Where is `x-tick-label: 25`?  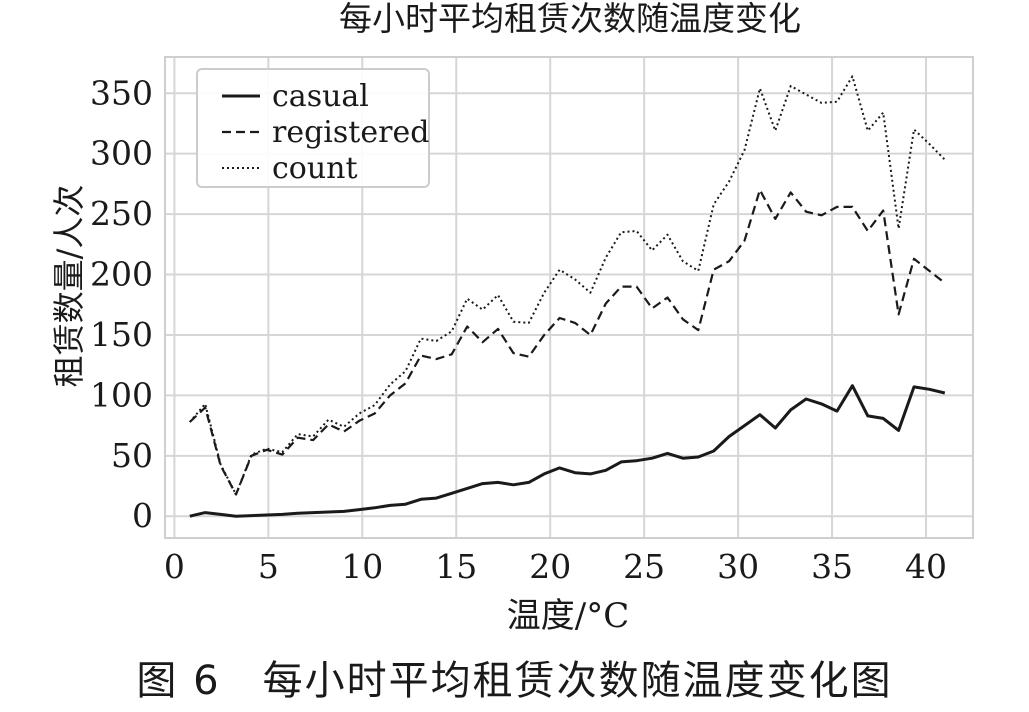
x-tick-label: 25 is located at coordinates (644, 566).